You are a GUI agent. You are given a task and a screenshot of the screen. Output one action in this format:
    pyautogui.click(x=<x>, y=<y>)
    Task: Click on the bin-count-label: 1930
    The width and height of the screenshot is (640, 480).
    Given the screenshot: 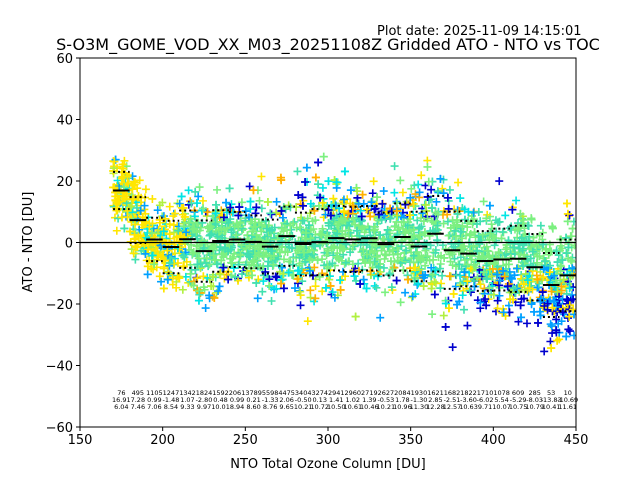 What is the action you would take?
    pyautogui.click(x=419, y=393)
    